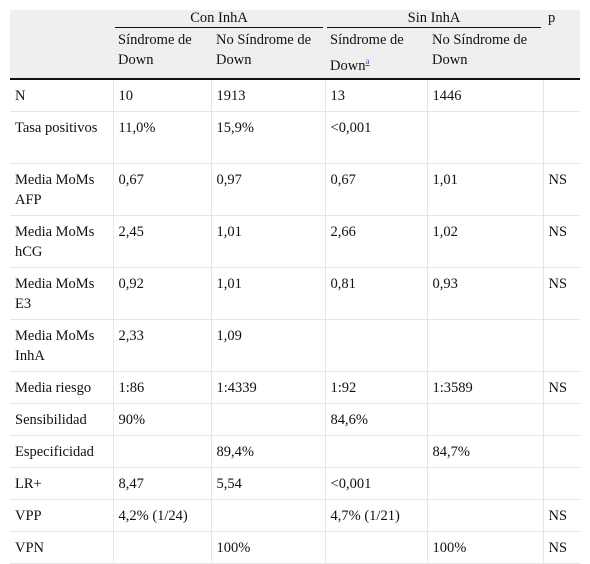 This screenshot has height=564, width=590. Describe the element at coordinates (561, 53) in the screenshot. I see `subheader-p-empty` at that location.